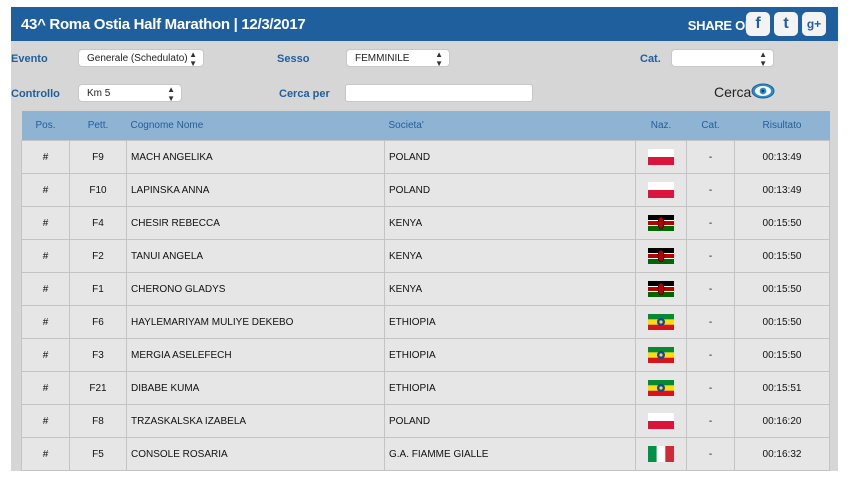  What do you see at coordinates (733, 92) in the screenshot?
I see `search-button: Cerca` at bounding box center [733, 92].